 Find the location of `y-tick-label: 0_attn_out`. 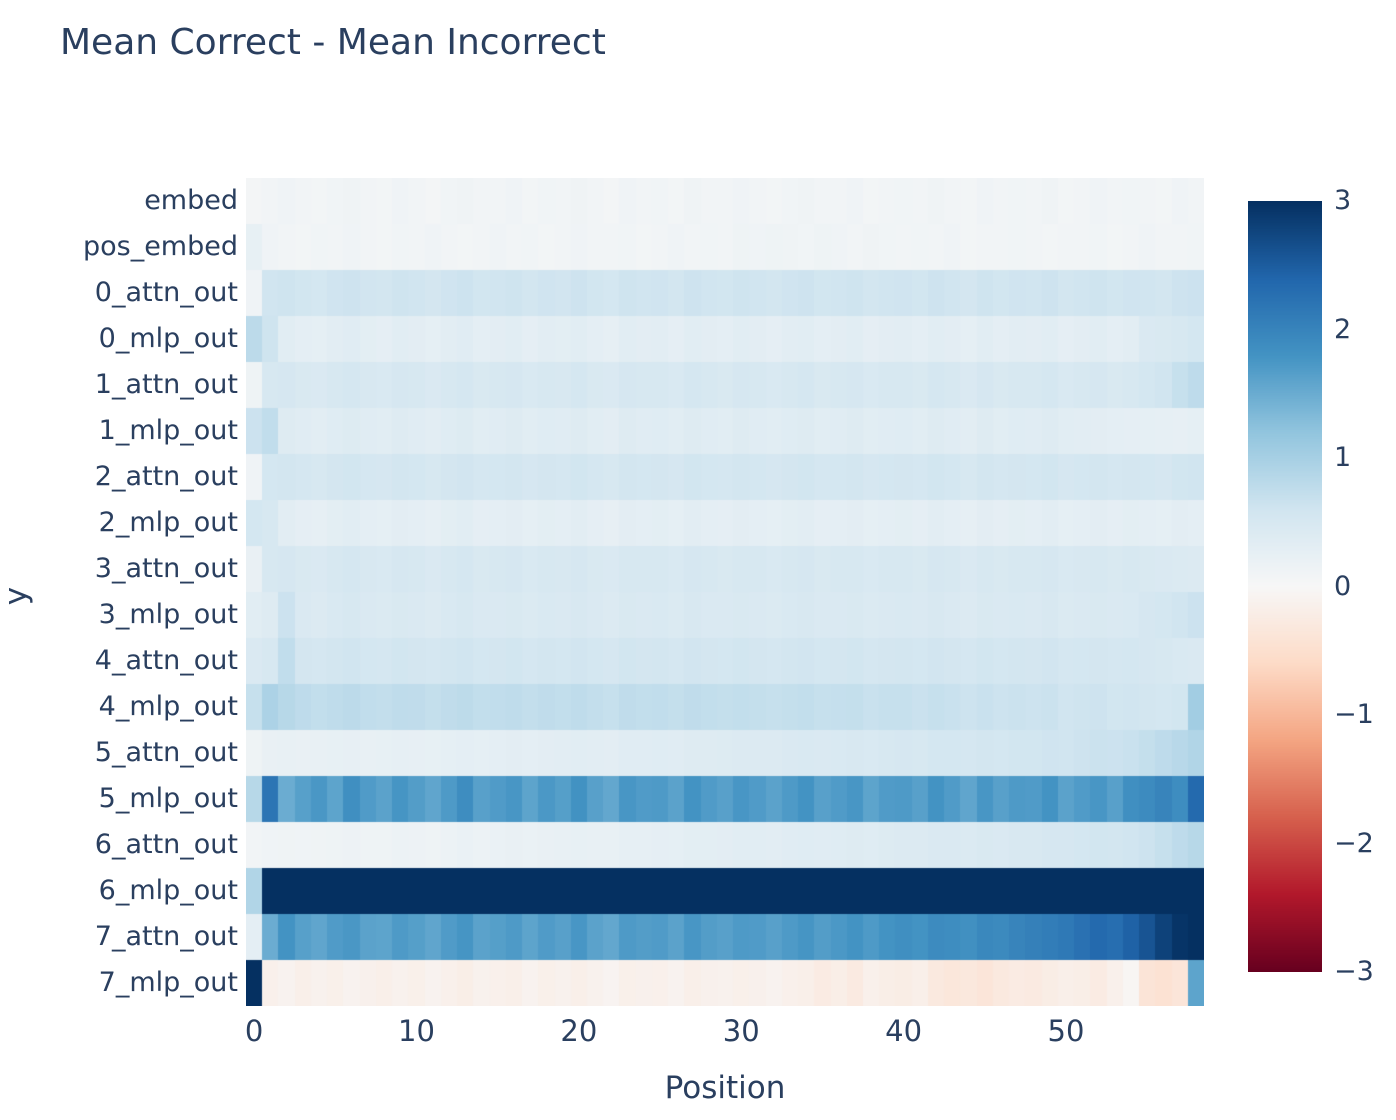

y-tick-label: 0_attn_out is located at coordinates (166, 292).